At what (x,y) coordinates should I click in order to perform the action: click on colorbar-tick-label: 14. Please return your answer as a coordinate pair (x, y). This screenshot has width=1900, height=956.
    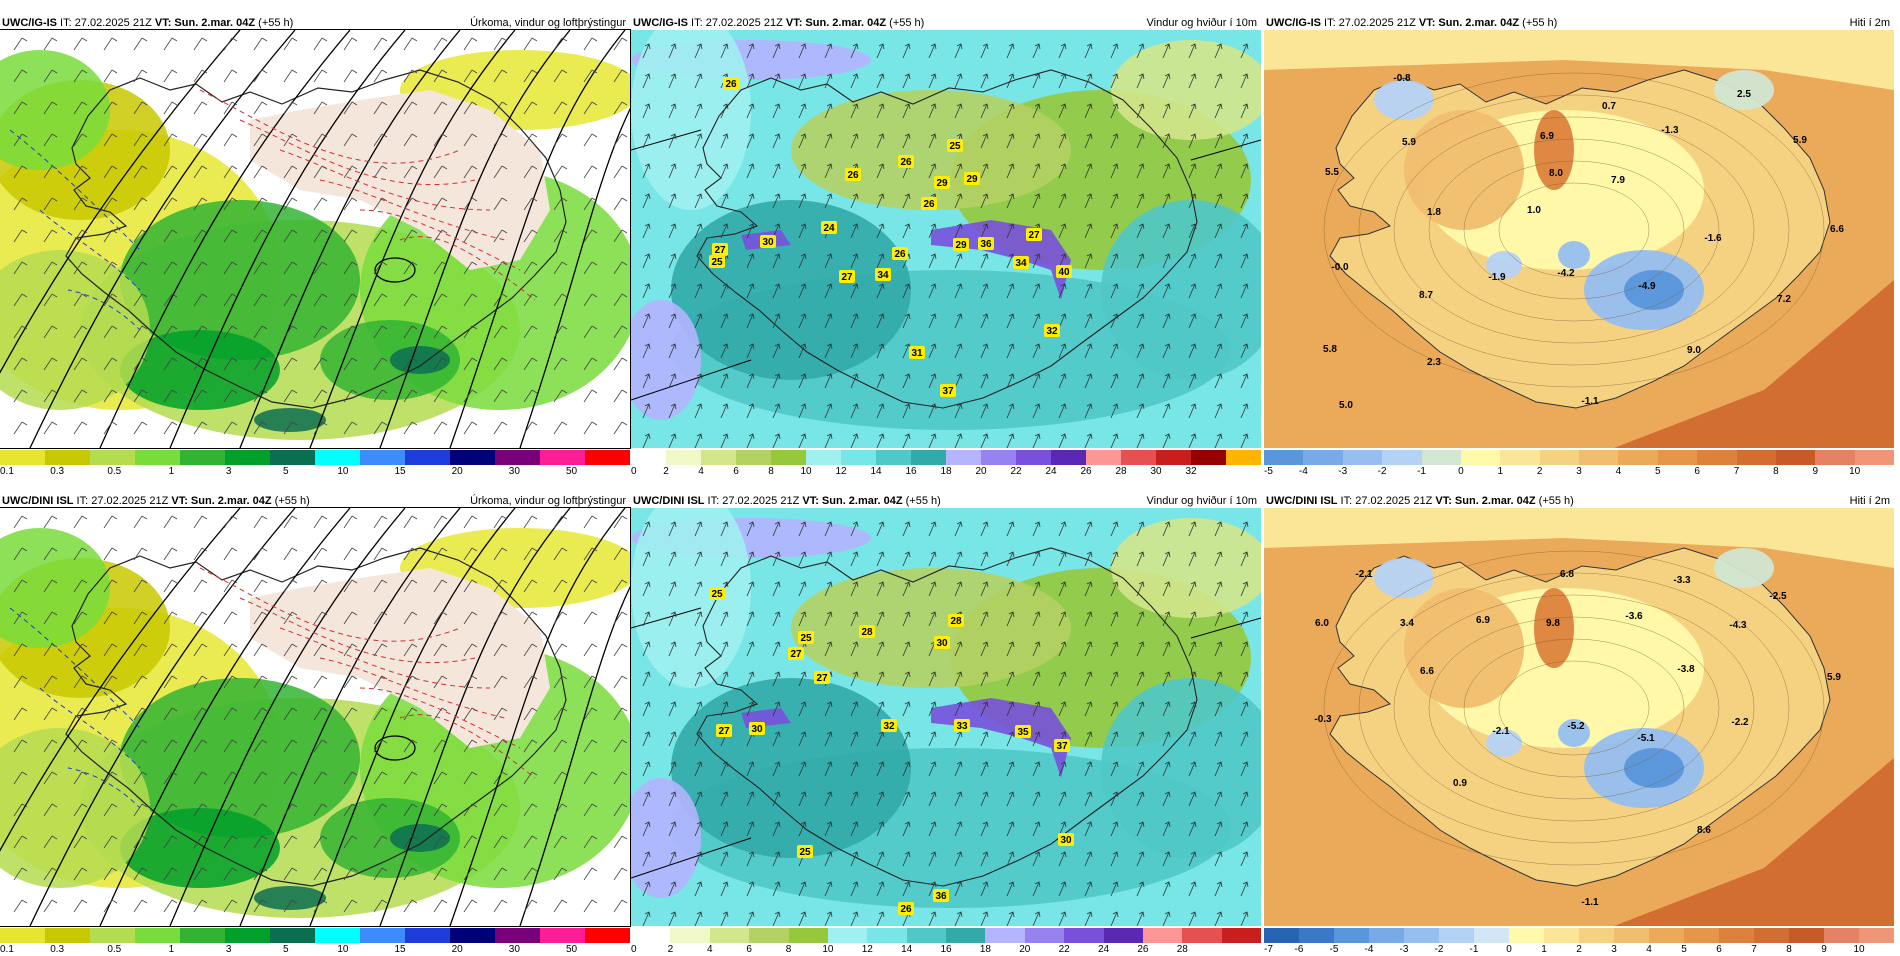
    Looking at the image, I should click on (876, 471).